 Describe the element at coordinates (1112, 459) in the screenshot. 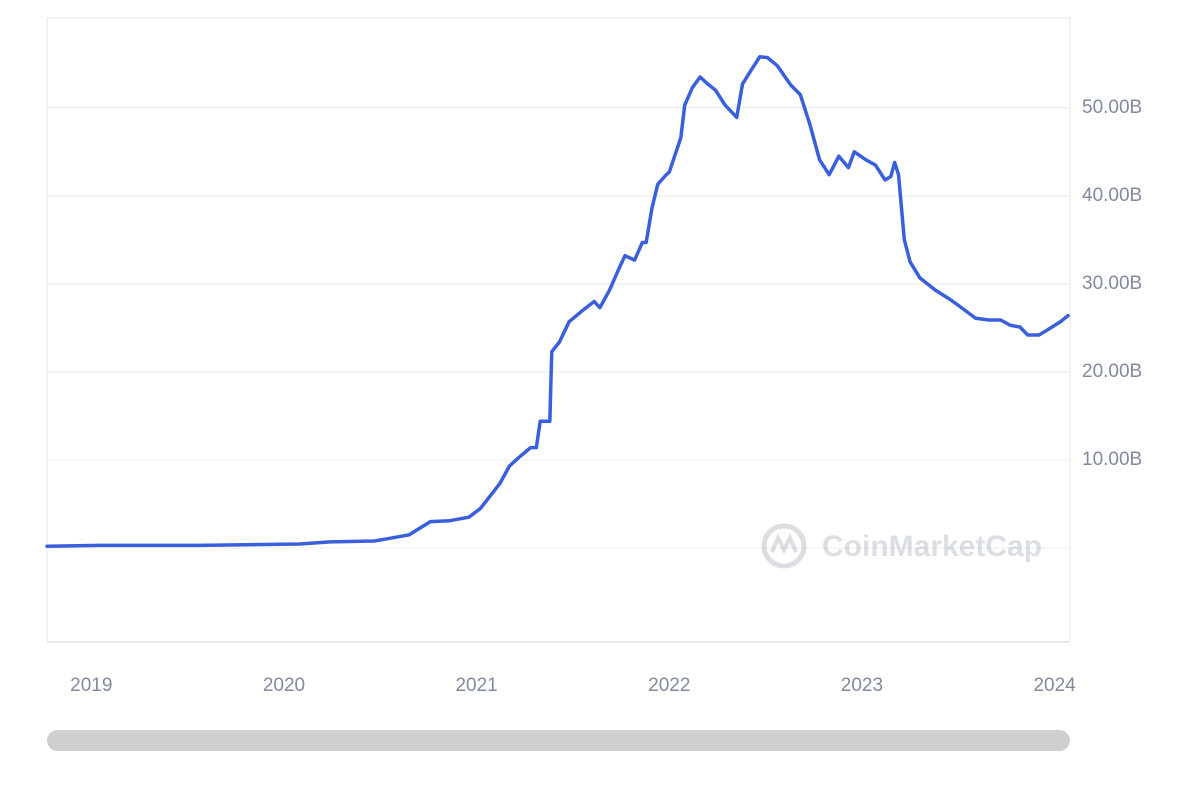

I see `y-tick-label: 10.00B` at that location.